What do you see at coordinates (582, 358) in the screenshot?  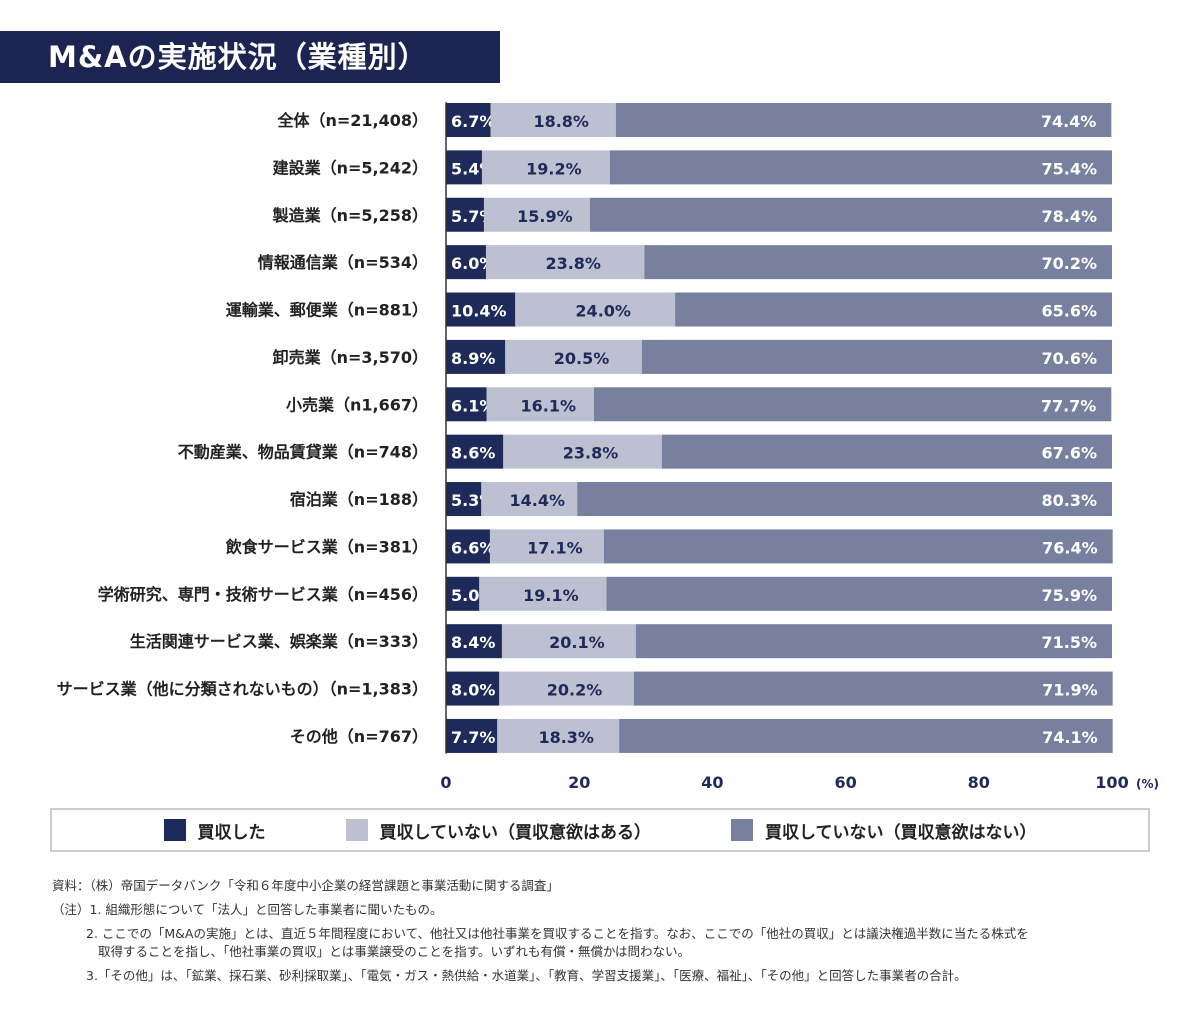 I see `data-label: 20.5%` at bounding box center [582, 358].